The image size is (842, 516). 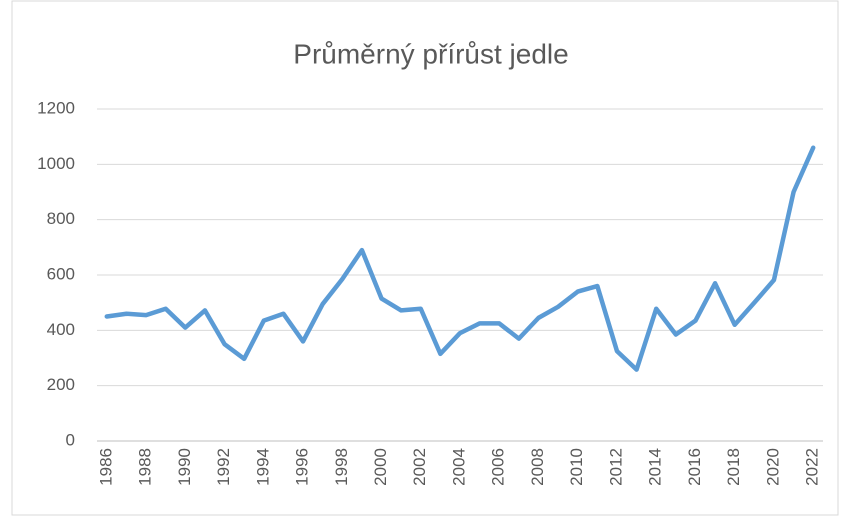 What do you see at coordinates (812, 467) in the screenshot?
I see `x-tick-label: 2022` at bounding box center [812, 467].